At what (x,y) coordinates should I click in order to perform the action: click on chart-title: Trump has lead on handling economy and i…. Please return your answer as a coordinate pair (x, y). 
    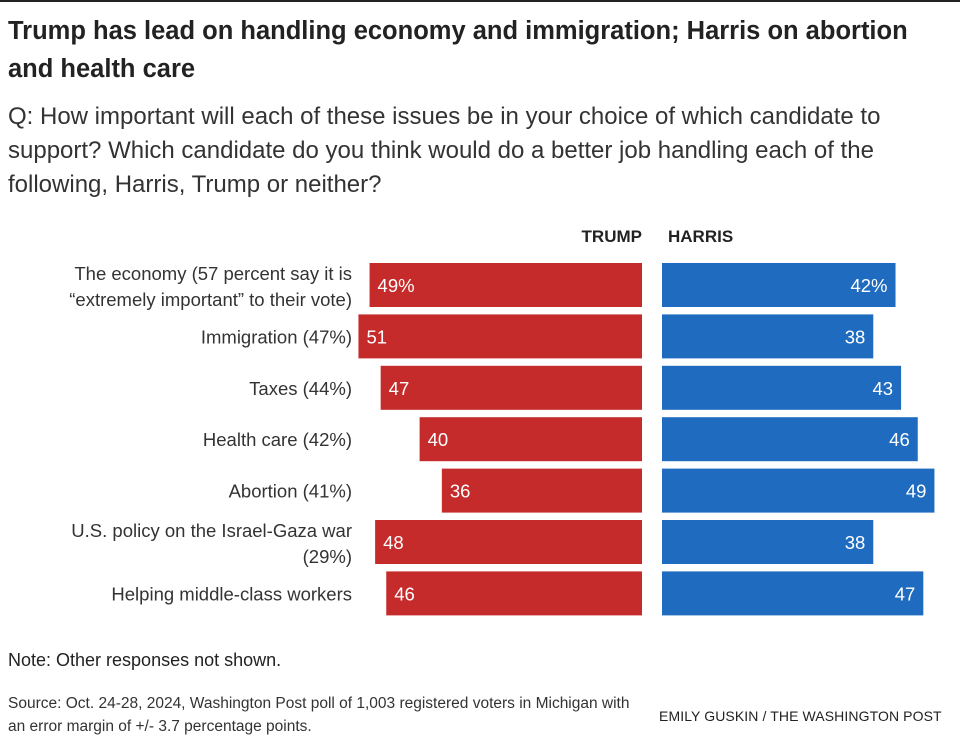
    Looking at the image, I should click on (458, 50).